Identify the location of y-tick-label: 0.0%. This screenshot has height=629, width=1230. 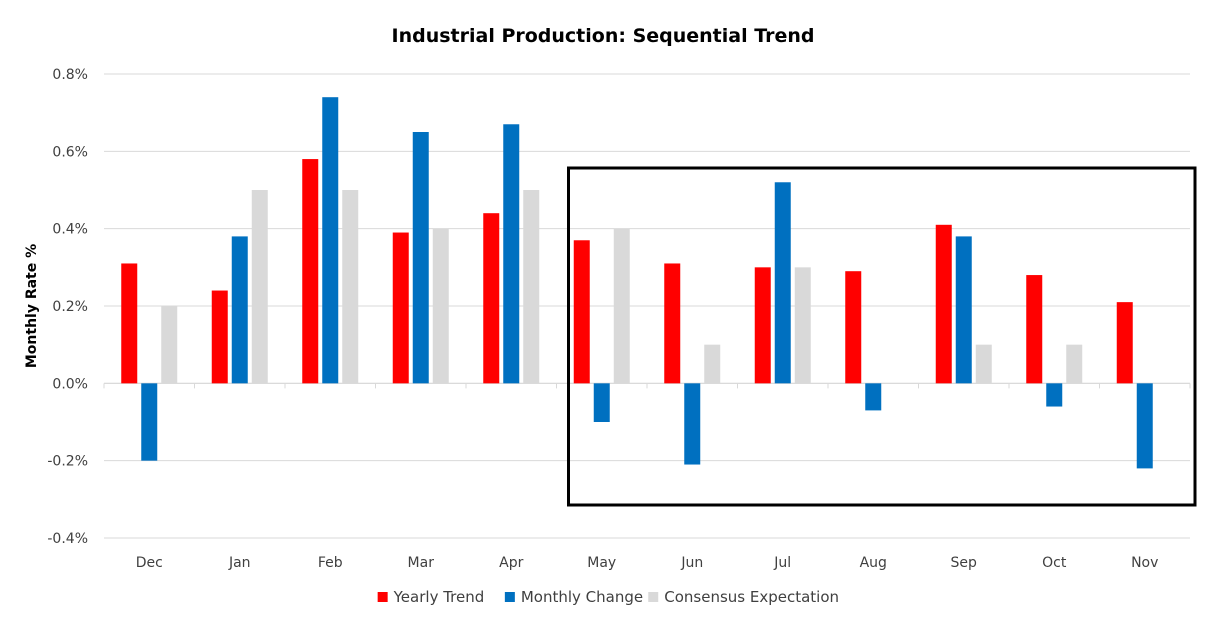
(70, 384).